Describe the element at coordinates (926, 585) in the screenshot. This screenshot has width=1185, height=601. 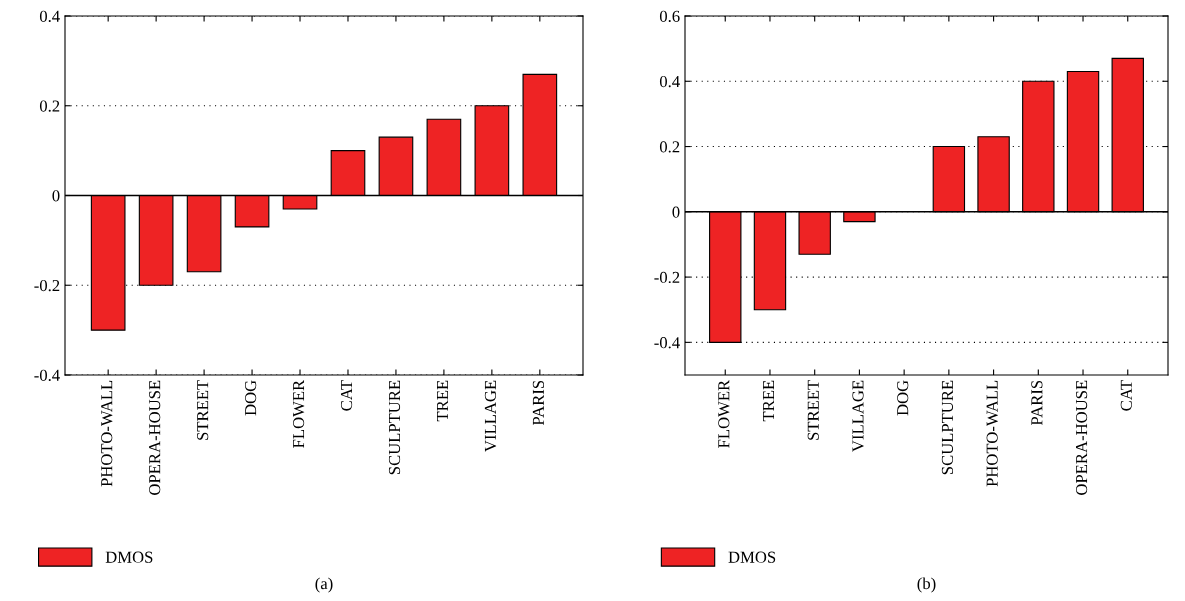
I see `text: (b)` at that location.